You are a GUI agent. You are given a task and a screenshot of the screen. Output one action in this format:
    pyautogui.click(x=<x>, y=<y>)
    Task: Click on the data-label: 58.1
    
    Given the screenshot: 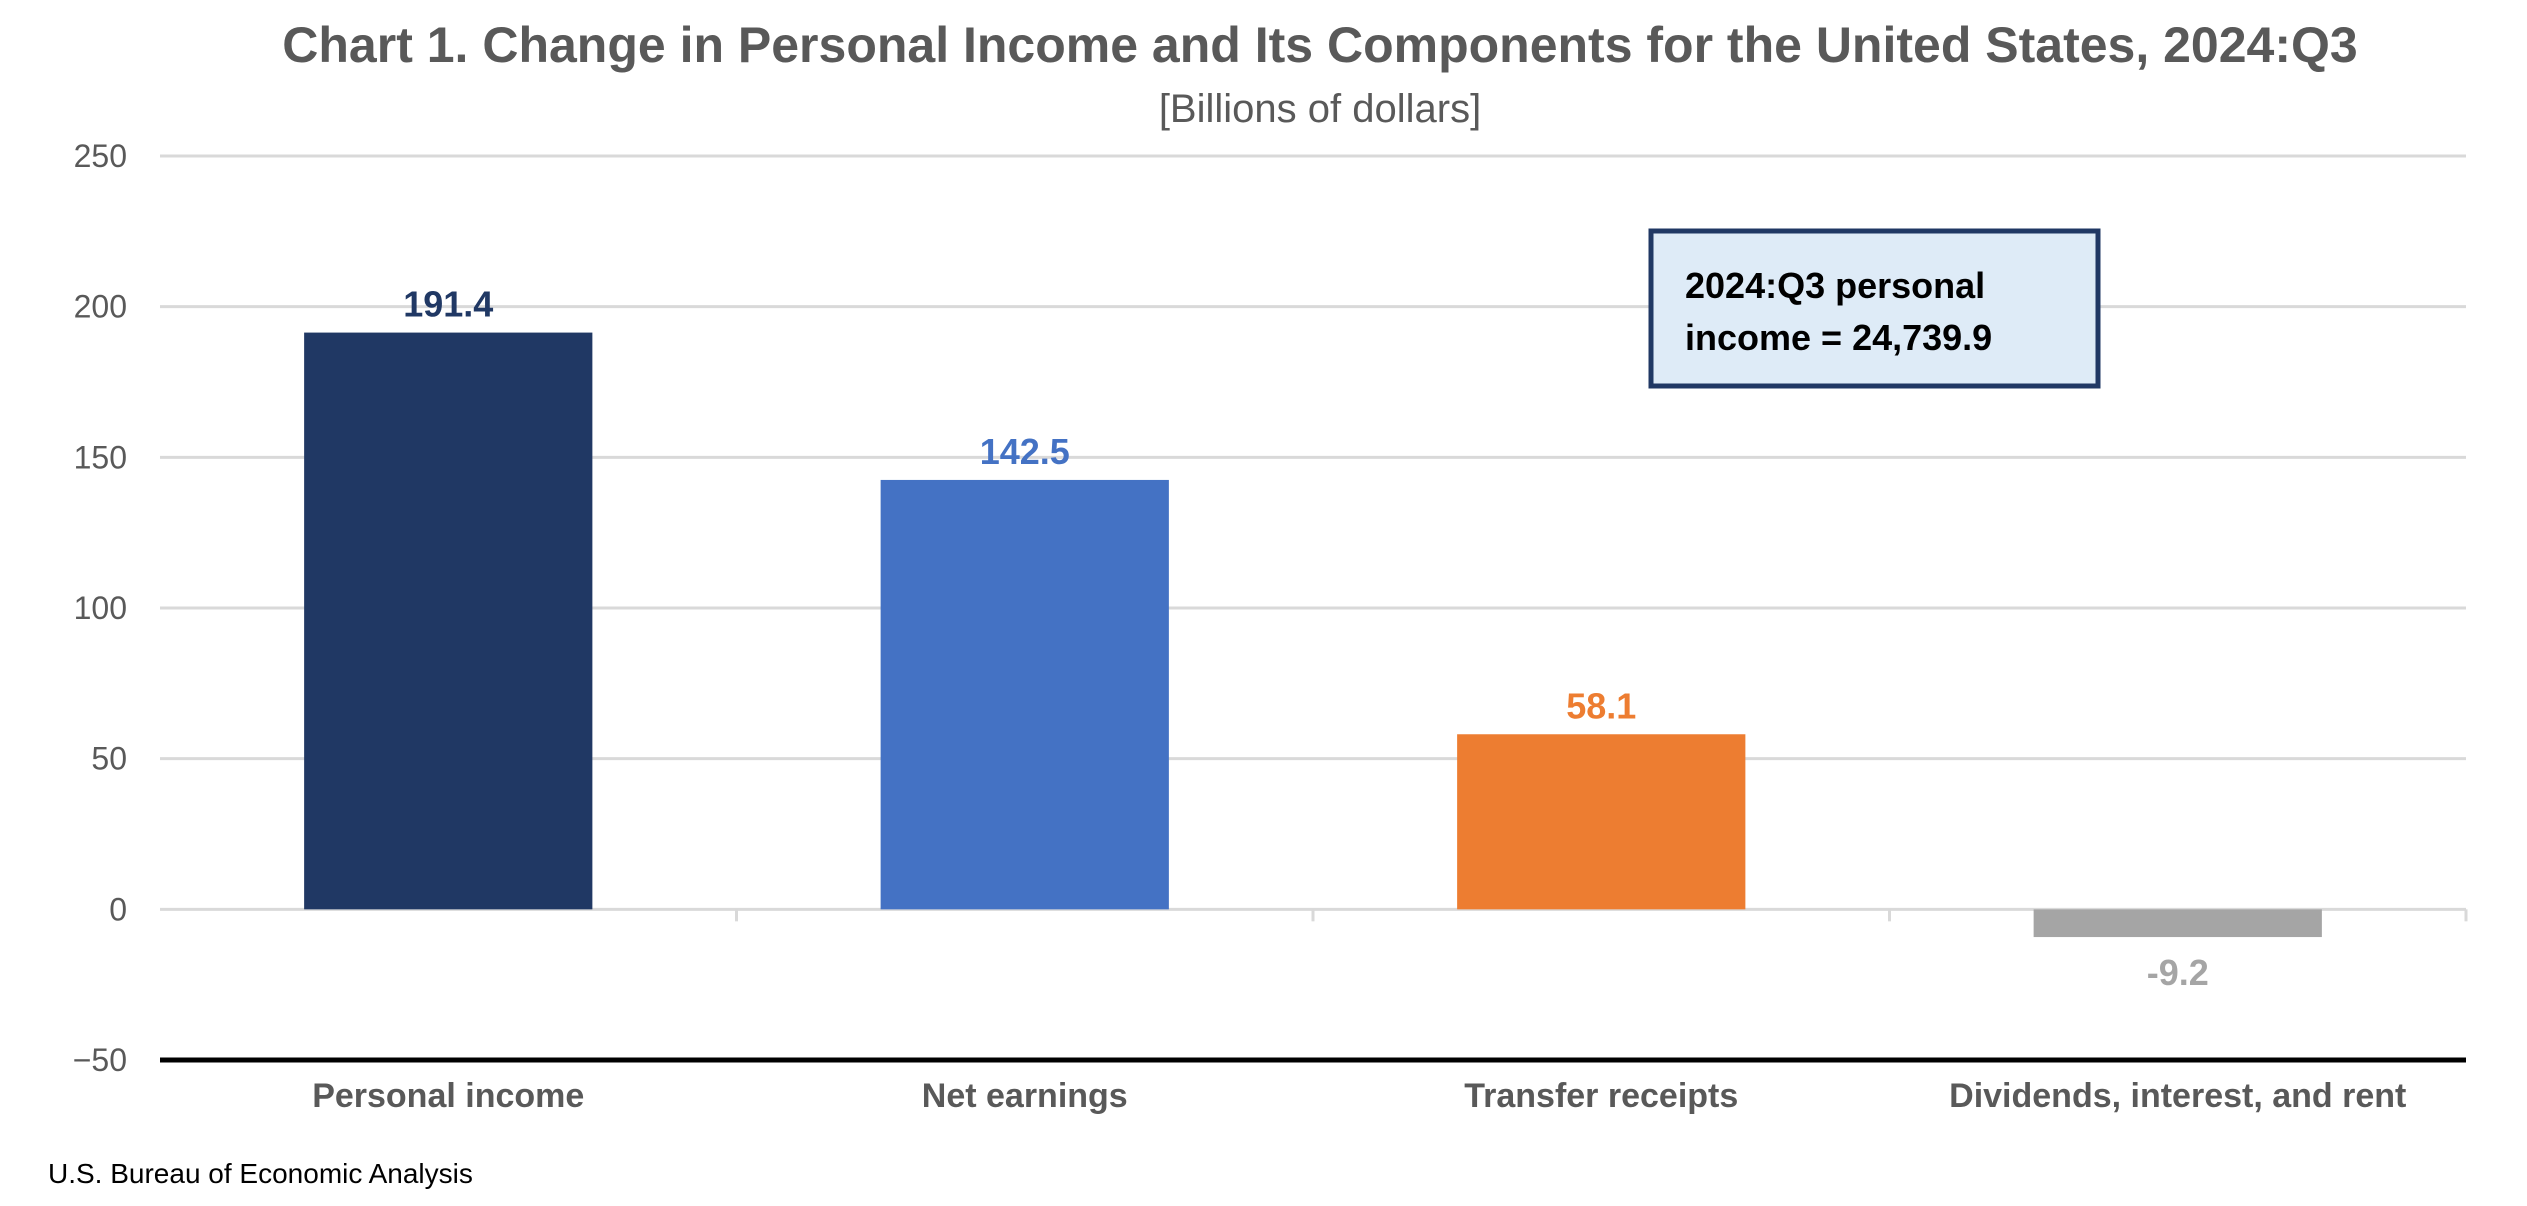 What is the action you would take?
    pyautogui.click(x=1601, y=705)
    